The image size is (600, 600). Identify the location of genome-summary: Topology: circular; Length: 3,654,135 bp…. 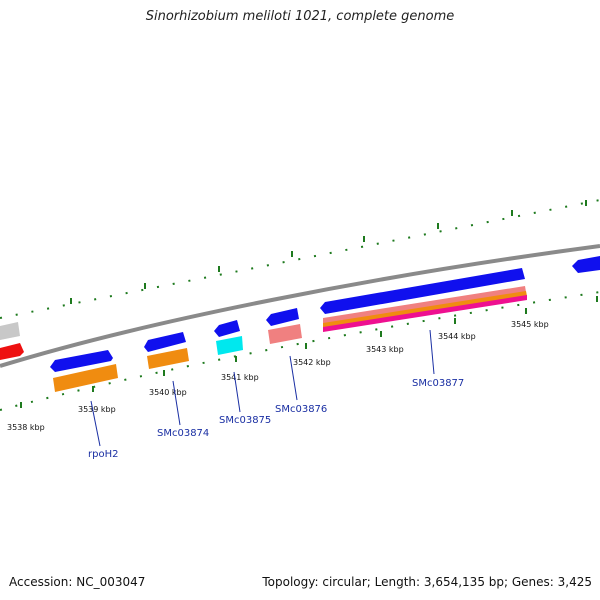
(427, 582).